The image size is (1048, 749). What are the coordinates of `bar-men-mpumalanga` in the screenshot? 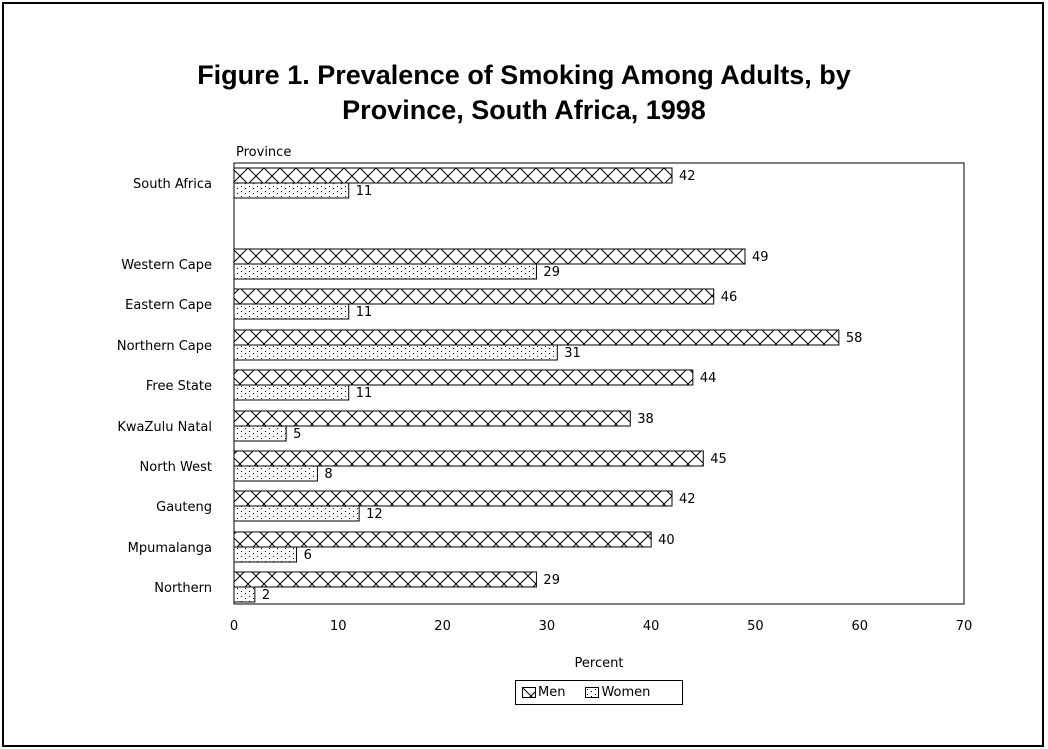 It's located at (442, 539).